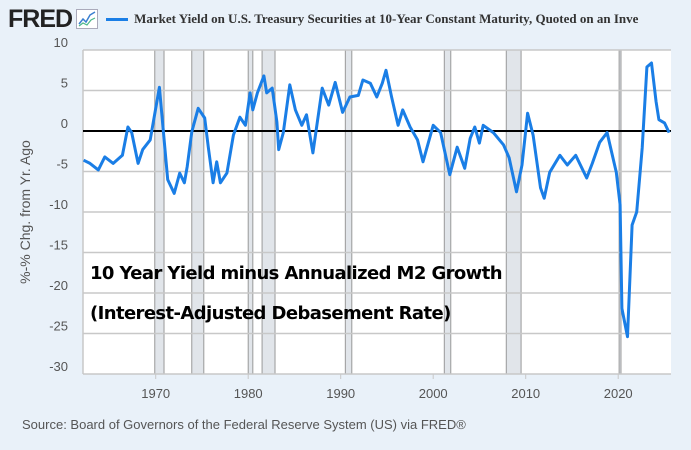 This screenshot has height=450, width=691. Describe the element at coordinates (58, 245) in the screenshot. I see `y-tick-label: -15` at that location.